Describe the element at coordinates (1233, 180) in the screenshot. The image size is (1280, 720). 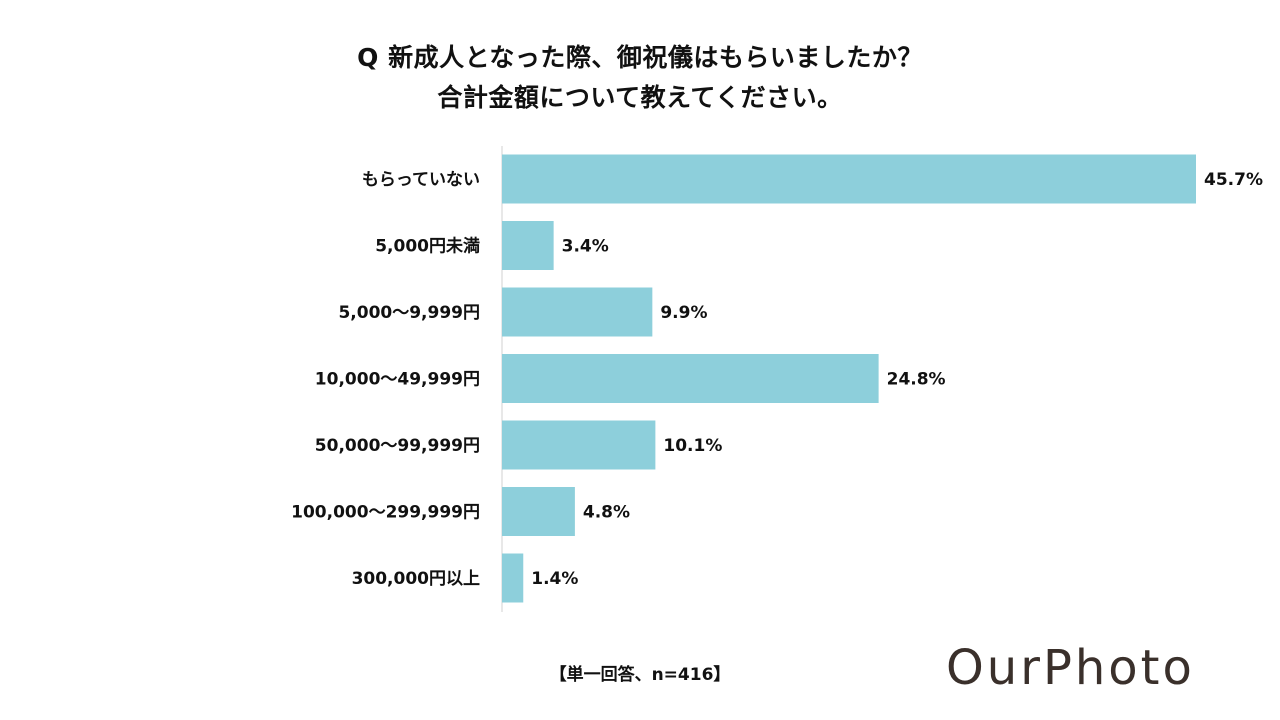
I see `value-label-1: 45.7%` at that location.